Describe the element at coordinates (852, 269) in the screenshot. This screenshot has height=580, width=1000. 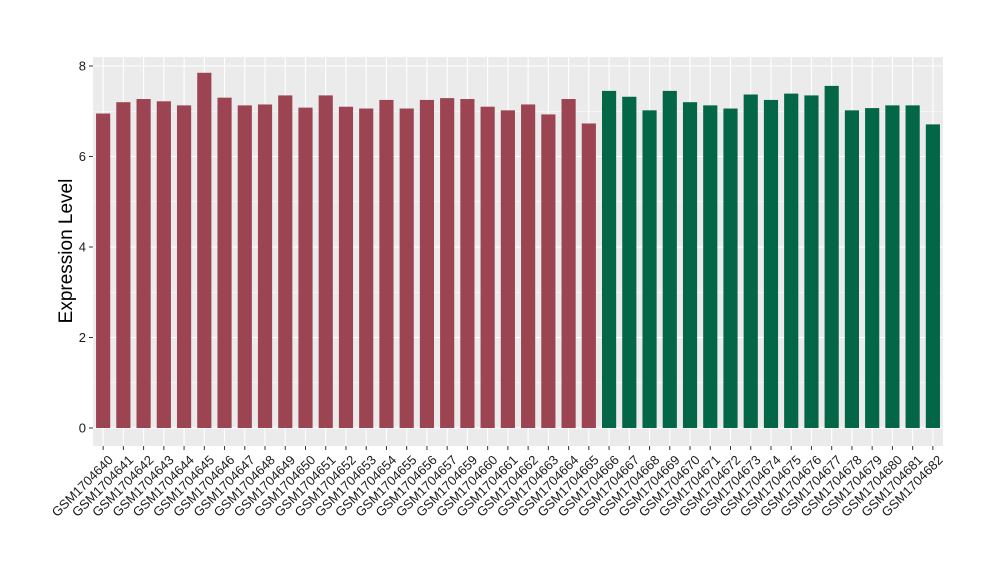
I see `bar-GSM1704678` at that location.